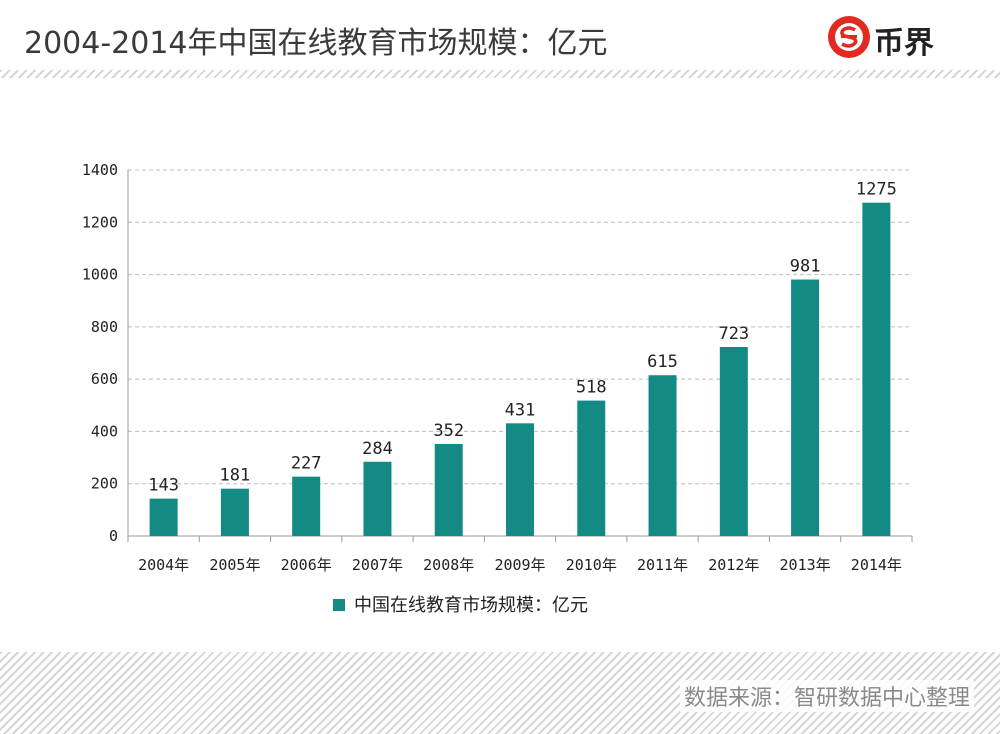 Image resolution: width=1000 pixels, height=734 pixels. What do you see at coordinates (377, 449) in the screenshot?
I see `data-label: 284` at bounding box center [377, 449].